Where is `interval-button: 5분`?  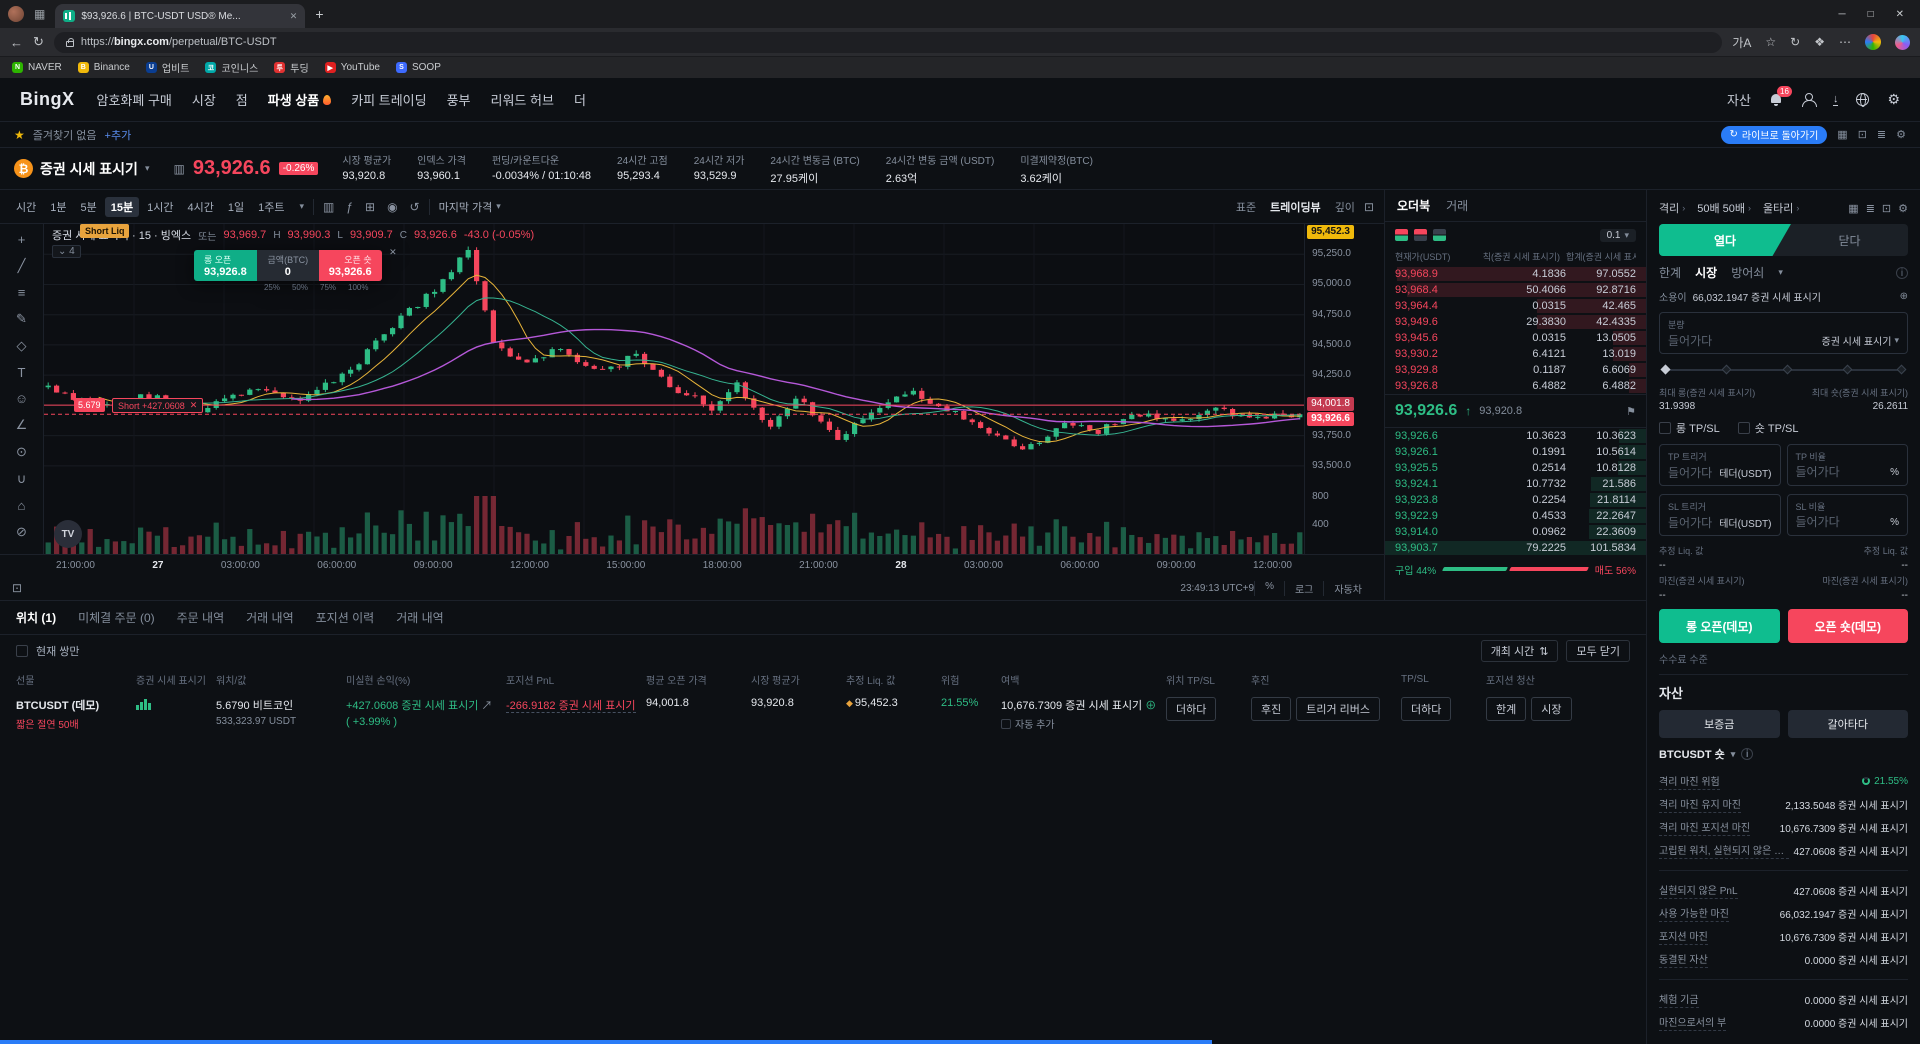 interval-button: 5분 is located at coordinates (88, 207).